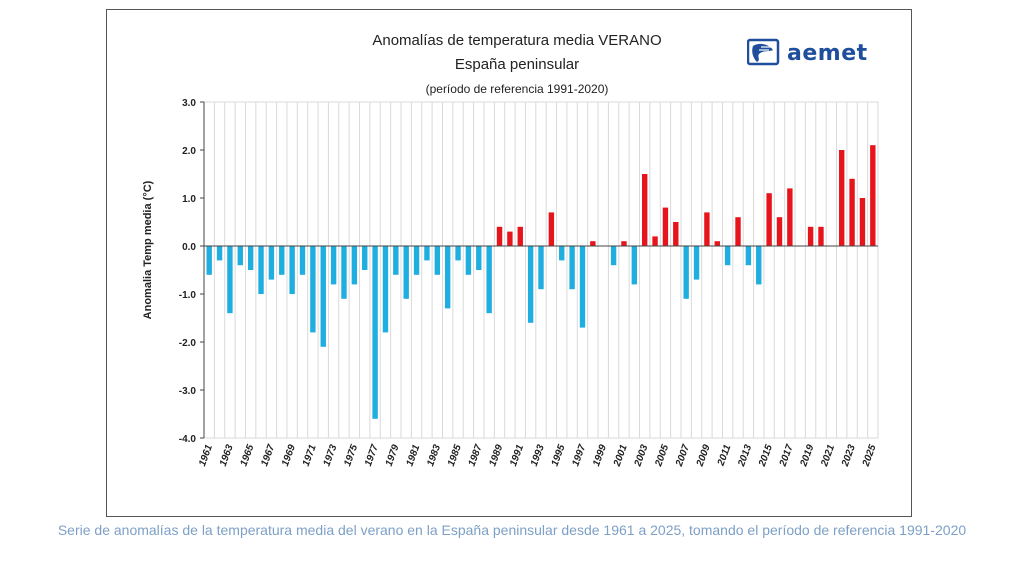 The image size is (1024, 561). I want to click on x-tick-label: 1961, so click(206, 455).